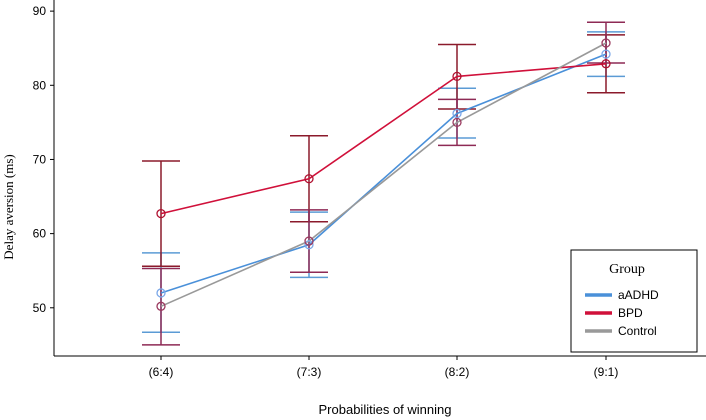 The image size is (706, 420). What do you see at coordinates (40, 85) in the screenshot?
I see `y-tick-label: 80` at bounding box center [40, 85].